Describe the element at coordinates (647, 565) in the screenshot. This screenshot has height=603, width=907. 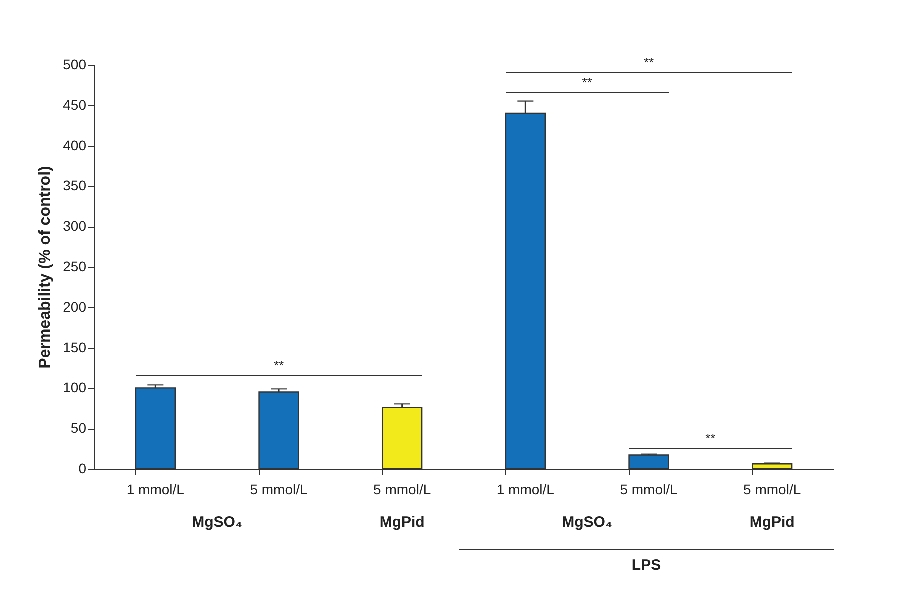
I see `text: LPS` at that location.